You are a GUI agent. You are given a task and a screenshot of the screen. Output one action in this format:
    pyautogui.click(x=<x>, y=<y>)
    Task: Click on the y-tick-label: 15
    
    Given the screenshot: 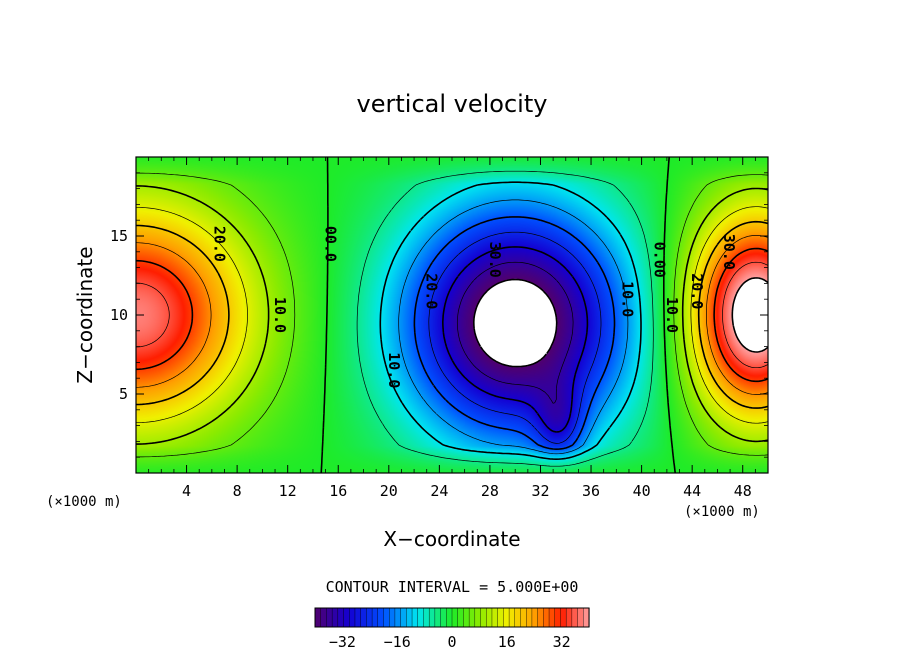 What is the action you would take?
    pyautogui.click(x=119, y=236)
    